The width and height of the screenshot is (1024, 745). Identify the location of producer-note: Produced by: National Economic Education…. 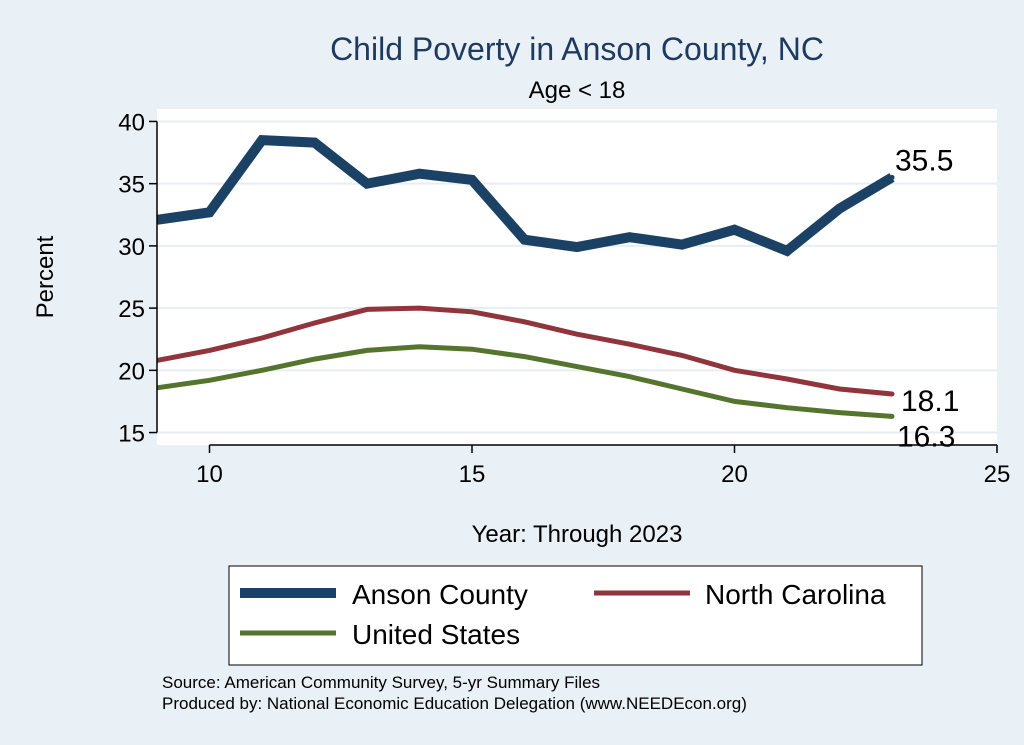
(454, 703).